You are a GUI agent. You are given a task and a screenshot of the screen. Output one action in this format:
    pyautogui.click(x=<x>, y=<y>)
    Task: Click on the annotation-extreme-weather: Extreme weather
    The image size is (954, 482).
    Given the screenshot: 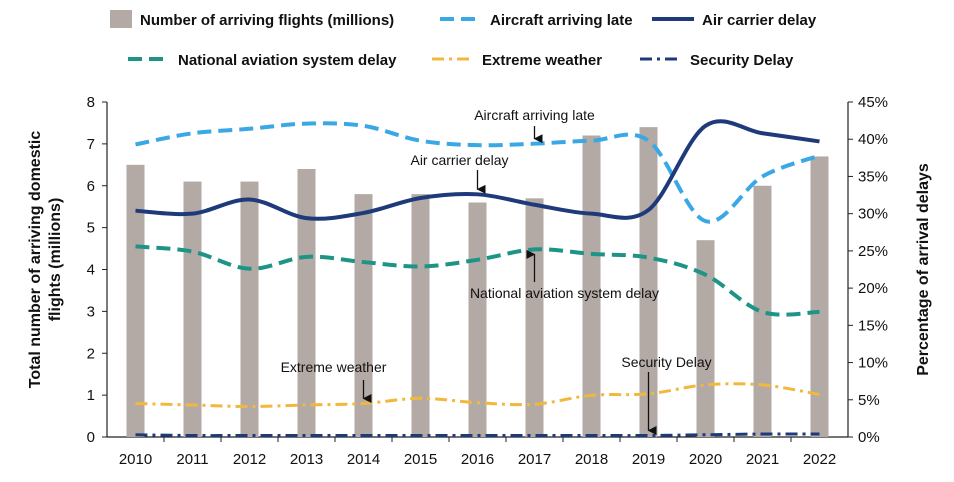 What is the action you would take?
    pyautogui.click(x=334, y=367)
    